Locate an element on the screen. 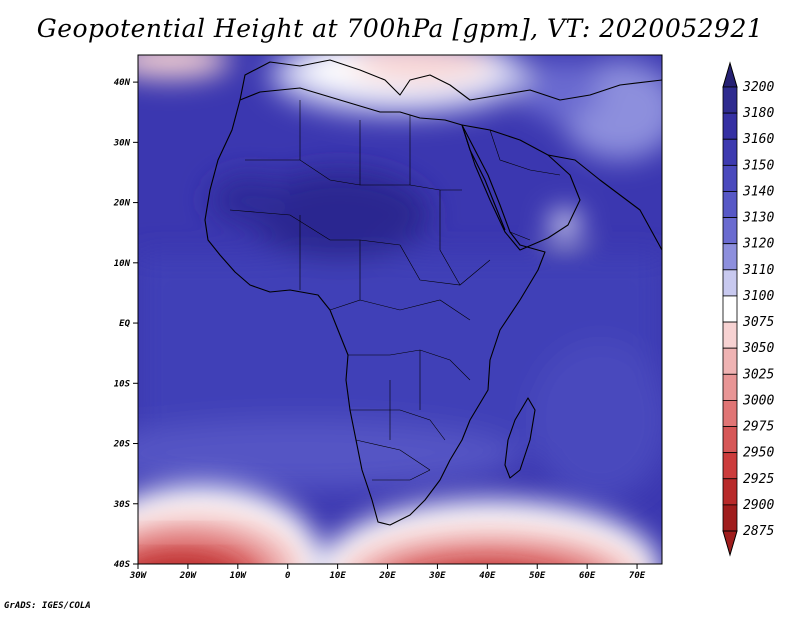  colorbar-label: 3180 is located at coordinates (758, 113).